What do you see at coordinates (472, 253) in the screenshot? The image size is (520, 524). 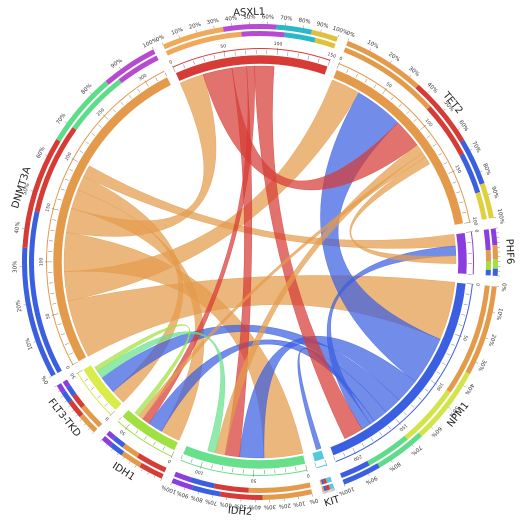 I see `segment-ring-PHF6` at bounding box center [472, 253].